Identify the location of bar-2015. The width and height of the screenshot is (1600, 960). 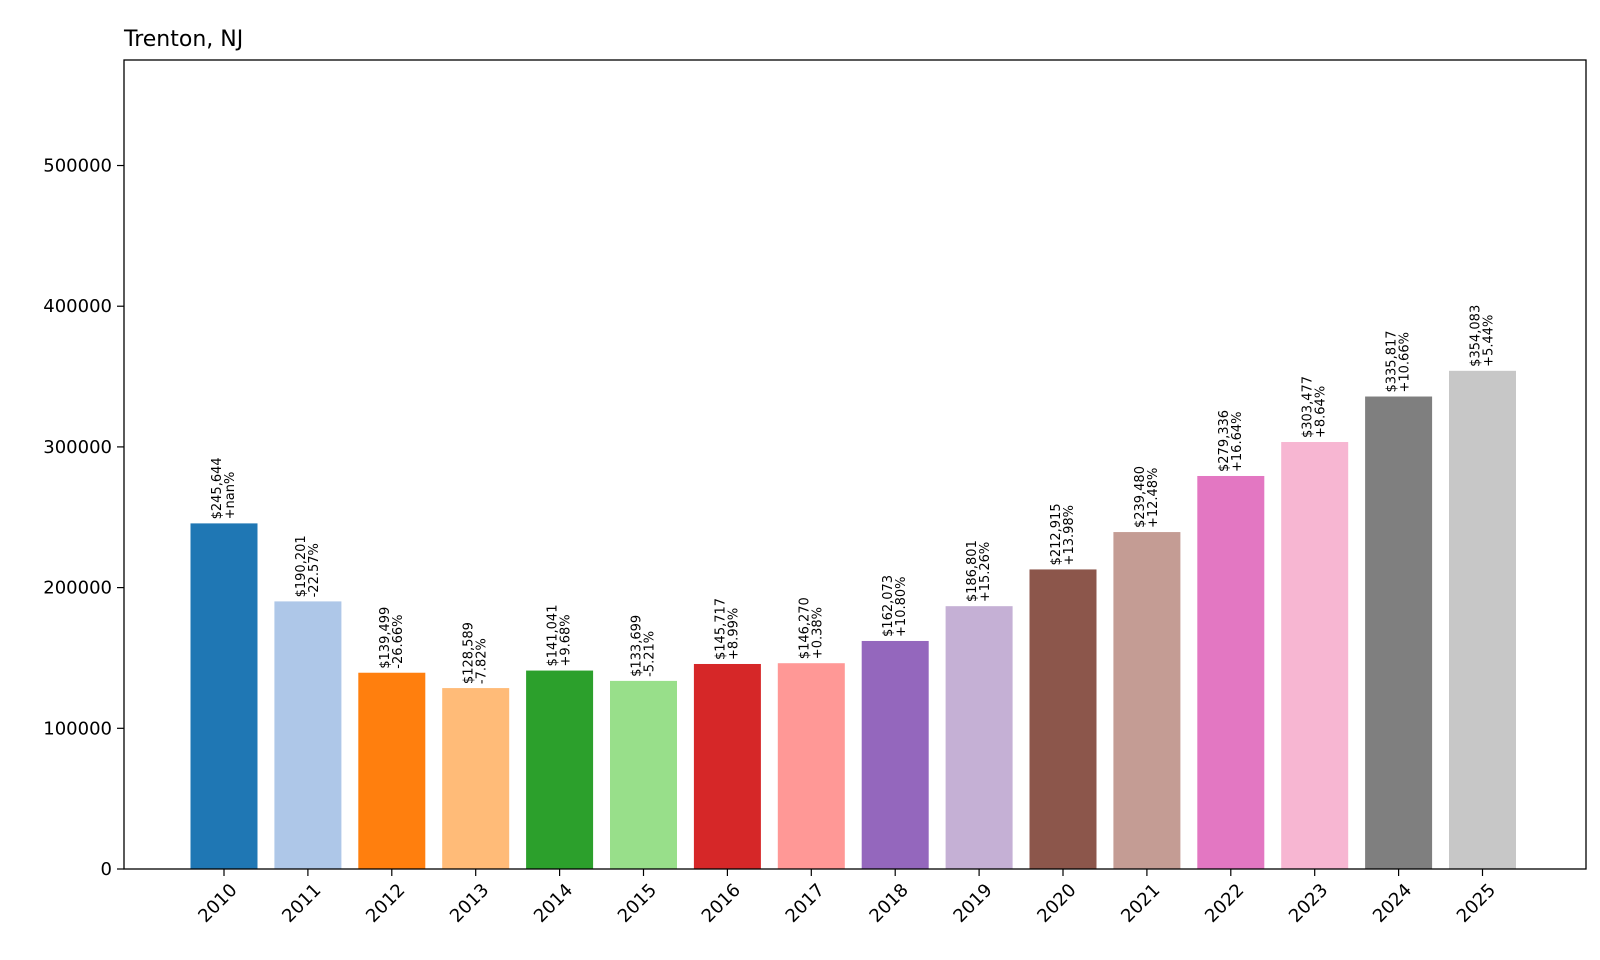
(643, 774).